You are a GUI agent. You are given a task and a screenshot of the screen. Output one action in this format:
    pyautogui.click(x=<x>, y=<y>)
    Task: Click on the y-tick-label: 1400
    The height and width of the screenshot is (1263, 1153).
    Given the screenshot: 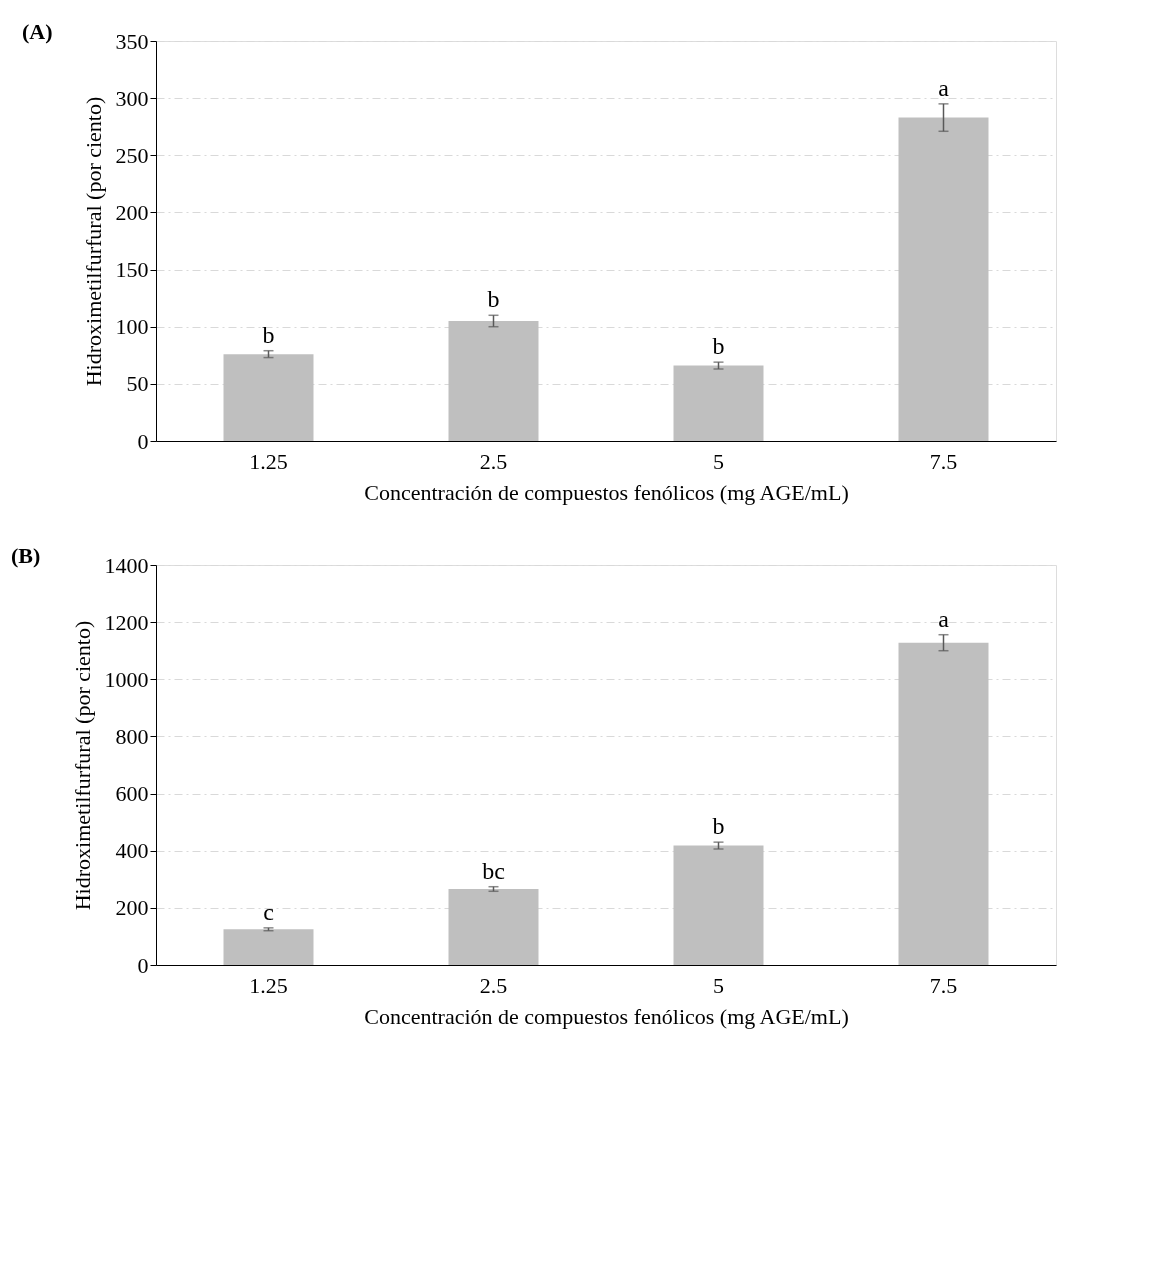 What is the action you would take?
    pyautogui.click(x=126, y=565)
    